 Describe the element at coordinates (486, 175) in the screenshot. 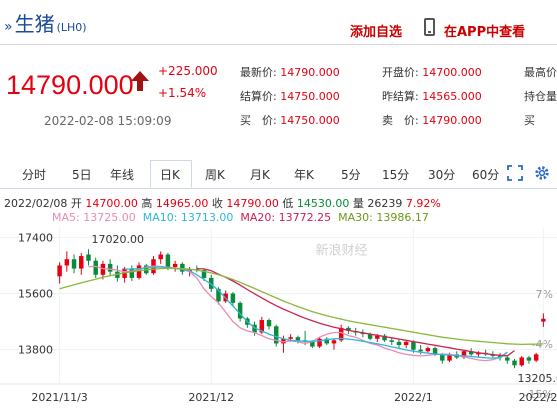

I see `tab-60min: 60分` at that location.